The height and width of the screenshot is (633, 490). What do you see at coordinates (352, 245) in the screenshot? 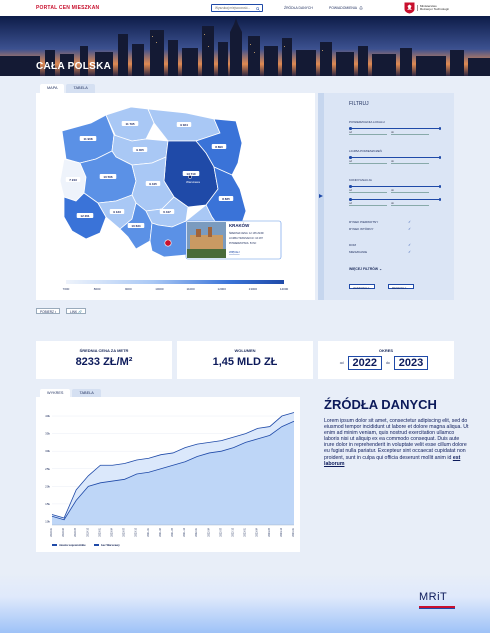
I see `check-house-label: DOM` at bounding box center [352, 245].